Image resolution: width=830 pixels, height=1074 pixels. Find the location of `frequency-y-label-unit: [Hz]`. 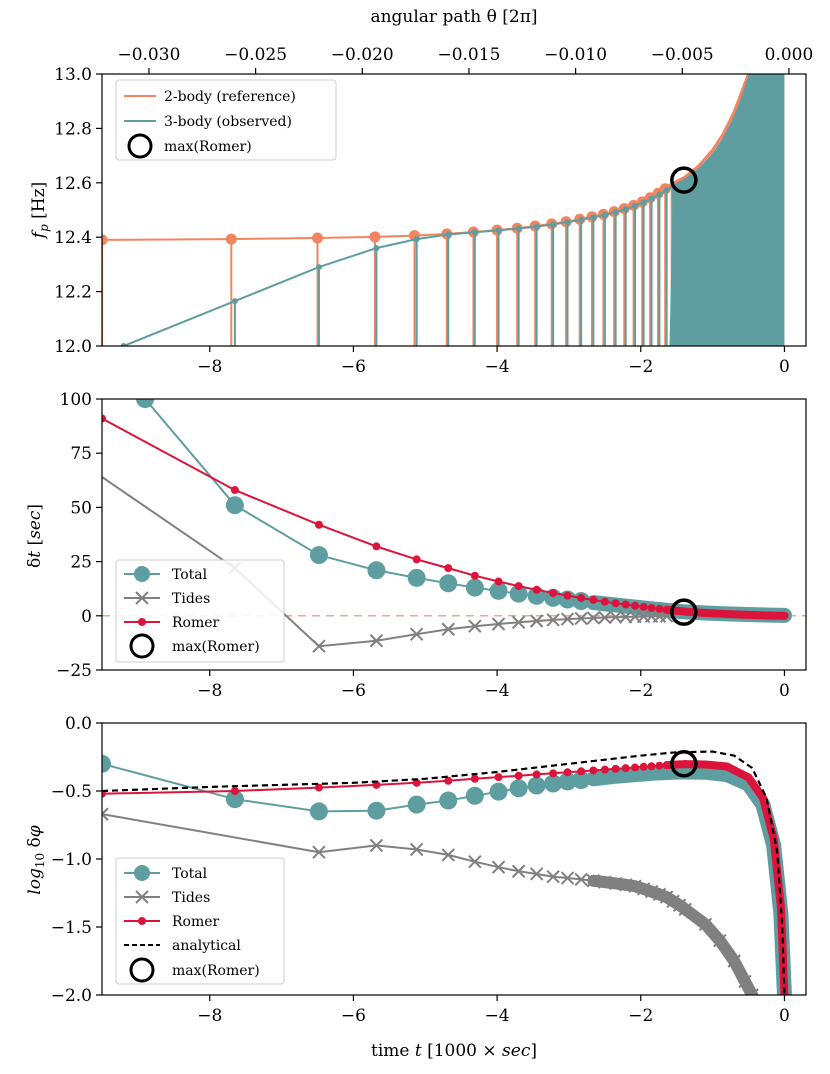

frequency-y-label-unit: [Hz] is located at coordinates (39, 203).